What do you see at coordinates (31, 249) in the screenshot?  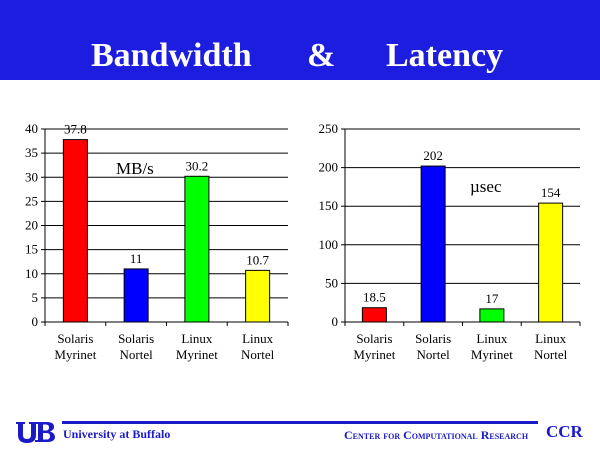 I see `y-tick-label: 15` at bounding box center [31, 249].